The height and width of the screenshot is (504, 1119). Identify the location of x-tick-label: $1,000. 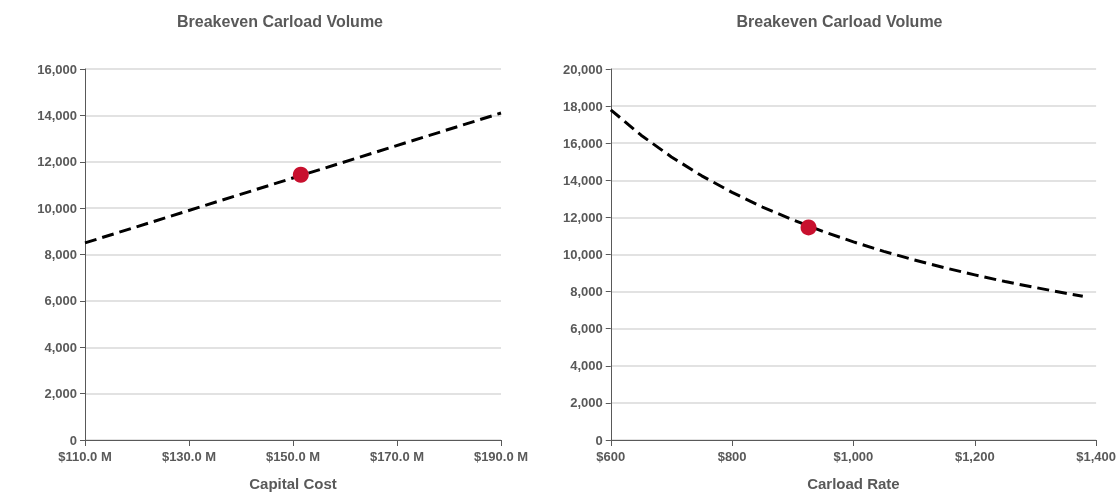
(853, 456).